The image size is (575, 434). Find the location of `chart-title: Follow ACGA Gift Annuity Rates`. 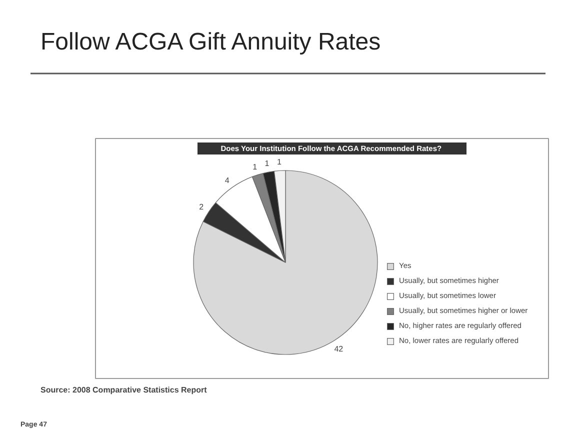

chart-title: Follow ACGA Gift Annuity Rates is located at coordinates (210, 42).